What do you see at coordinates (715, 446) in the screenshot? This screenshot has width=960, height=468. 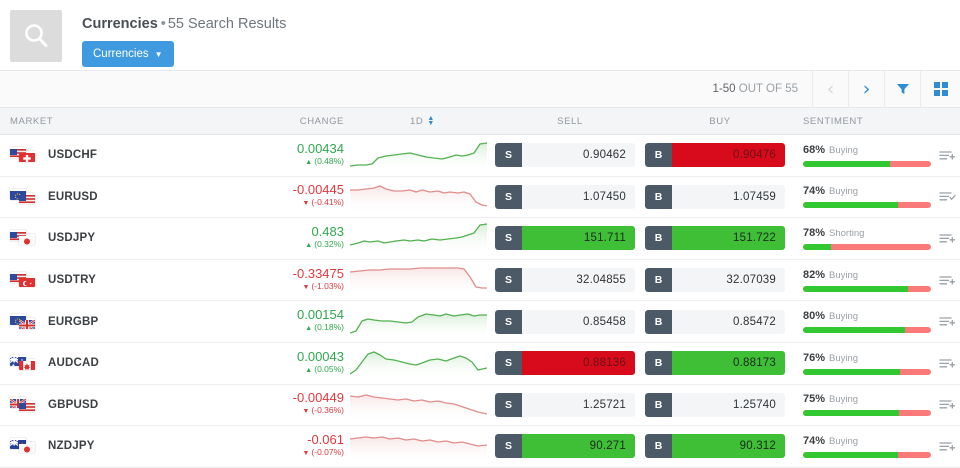 I see `buy-button: B 90.312` at bounding box center [715, 446].